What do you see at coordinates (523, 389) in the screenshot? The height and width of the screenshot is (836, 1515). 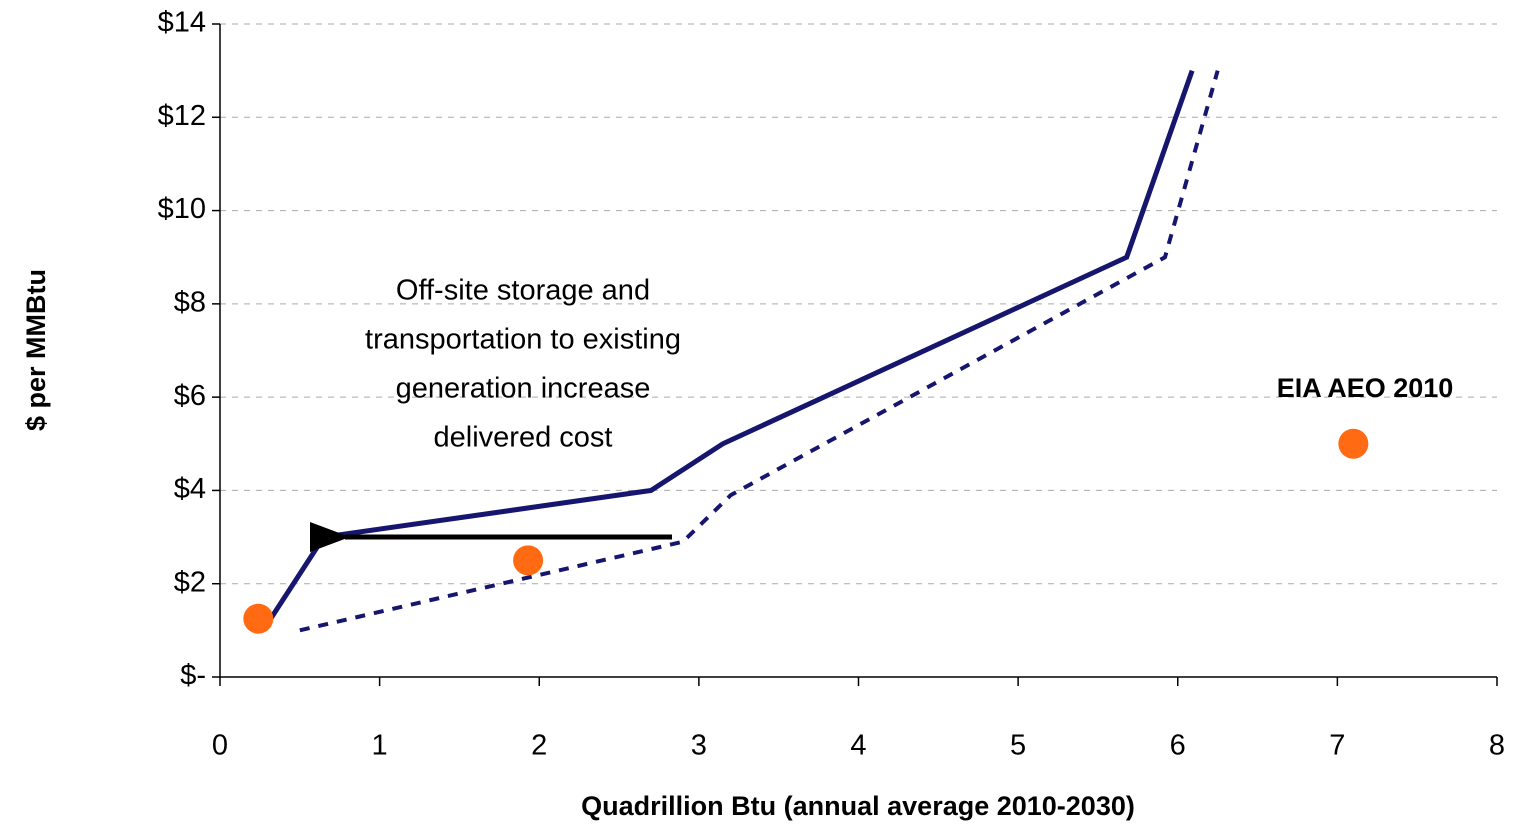 I see `annotation: generation increase` at bounding box center [523, 389].